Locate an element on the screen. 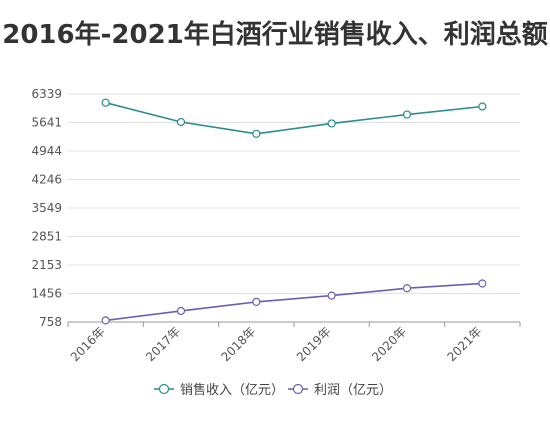 The height and width of the screenshot is (424, 550). x-tick-label: 2017年 is located at coordinates (163, 344).